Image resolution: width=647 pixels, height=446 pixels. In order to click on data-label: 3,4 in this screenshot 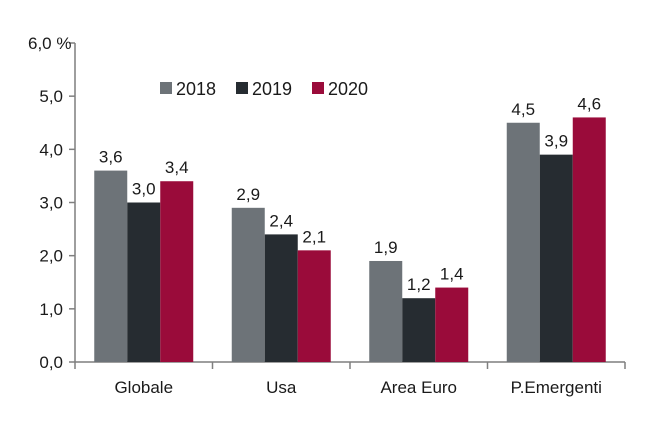, I will do `click(177, 167)`.